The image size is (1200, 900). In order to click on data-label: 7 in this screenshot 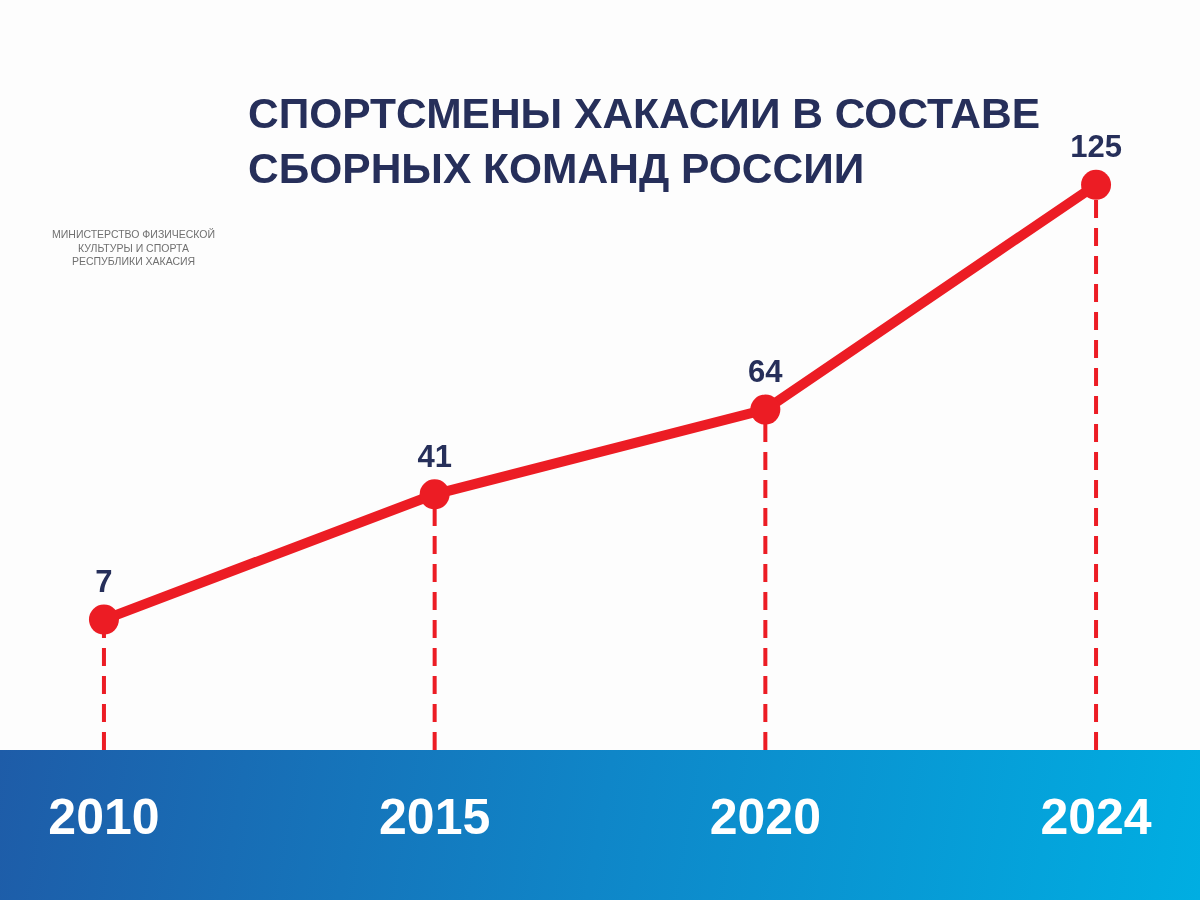, I will do `click(104, 582)`.